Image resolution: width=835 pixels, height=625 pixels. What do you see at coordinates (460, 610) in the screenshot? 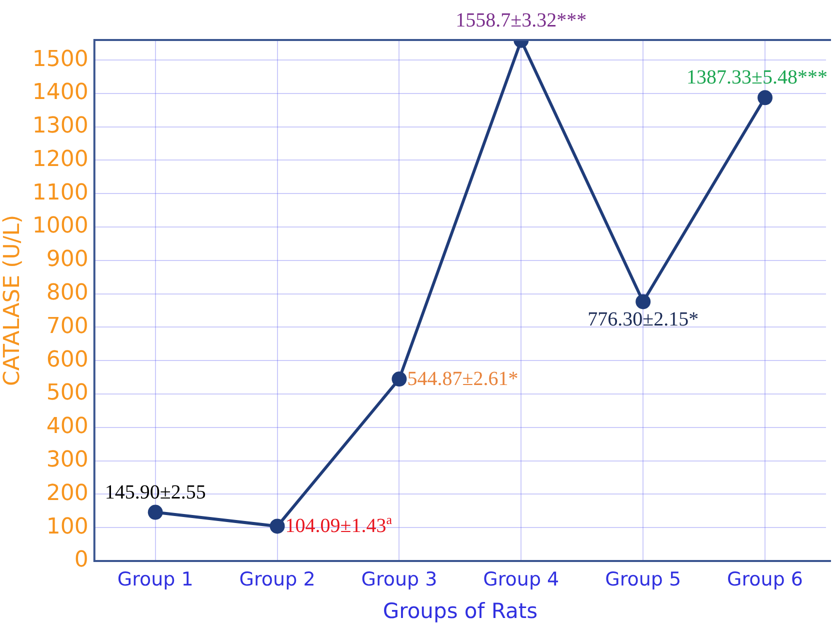
I see `x-axis-title: Groups of Rats` at bounding box center [460, 610].